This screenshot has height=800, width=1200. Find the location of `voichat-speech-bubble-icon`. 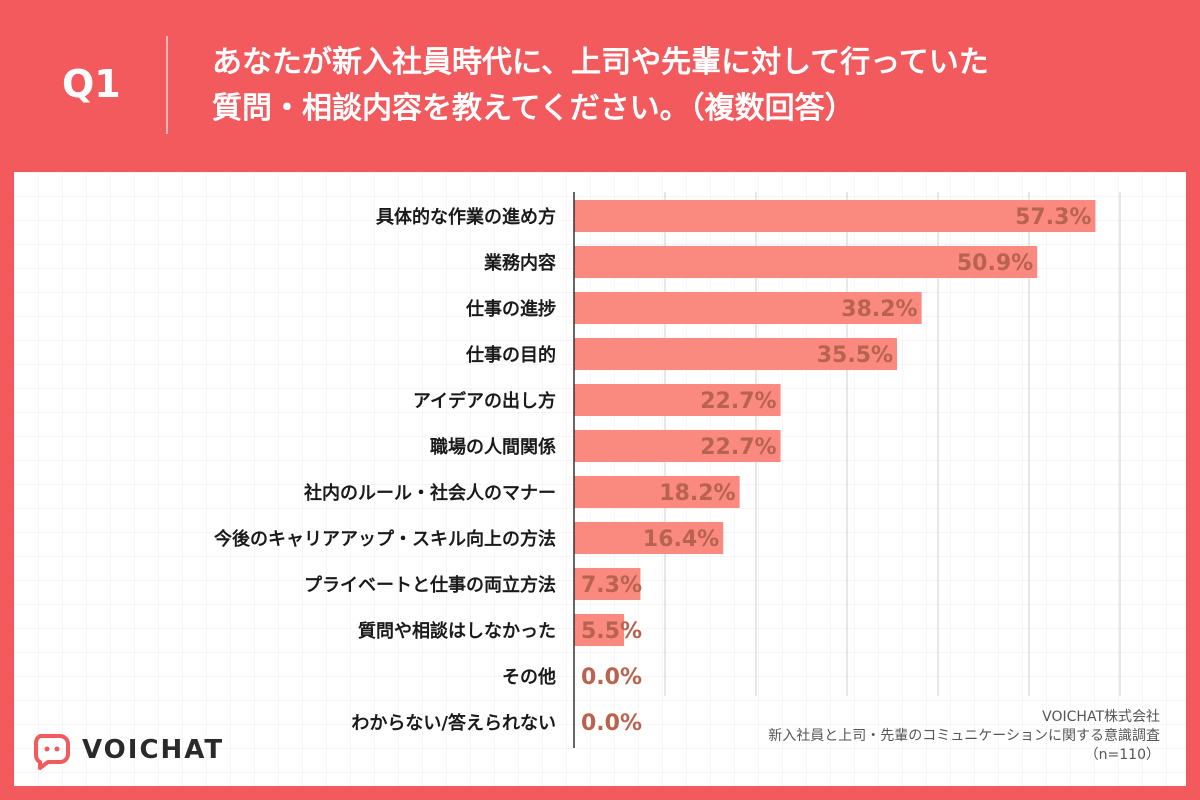

voichat-speech-bubble-icon is located at coordinates (51, 752).